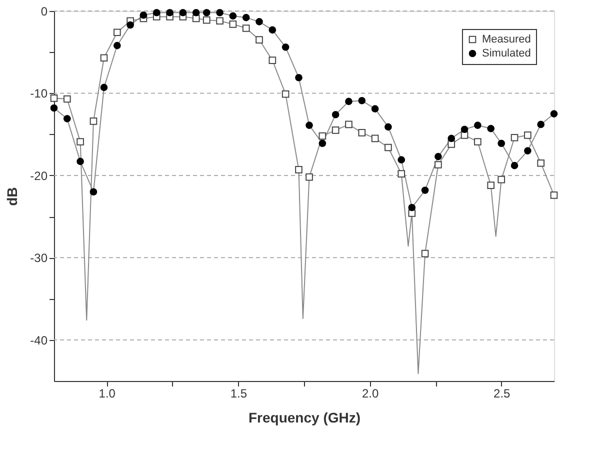 The image size is (602, 456). Describe the element at coordinates (304, 418) in the screenshot. I see `x-axis-title: Frequency (GHz)` at that location.